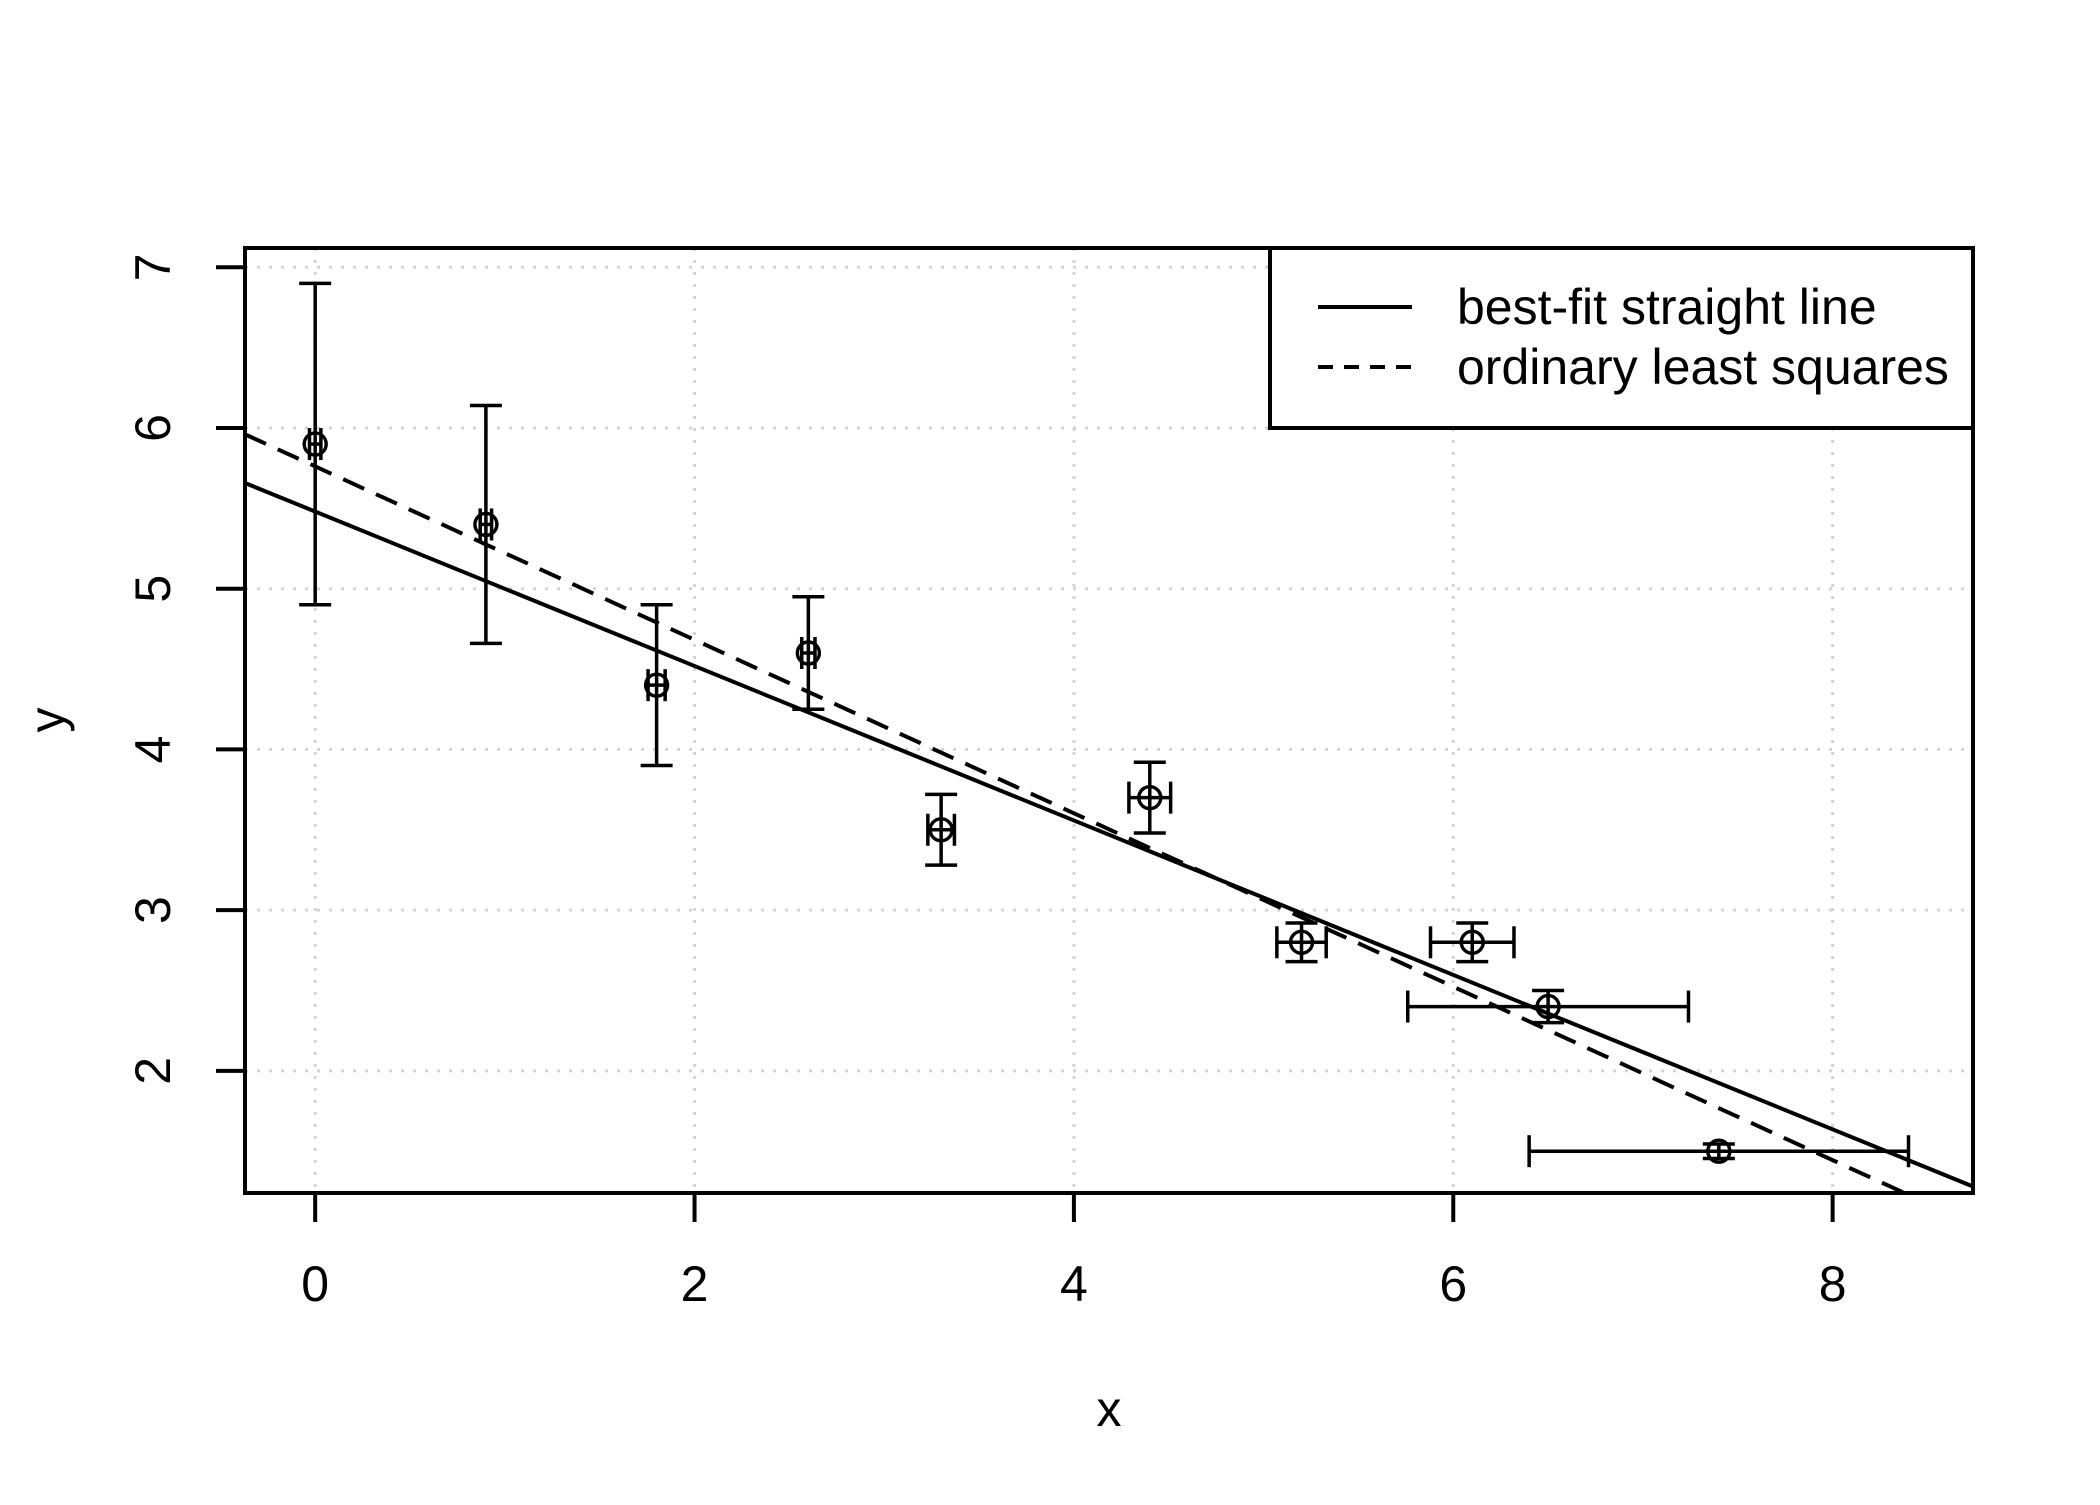 The image size is (2100, 1505). I want to click on legend-box, so click(1621, 338).